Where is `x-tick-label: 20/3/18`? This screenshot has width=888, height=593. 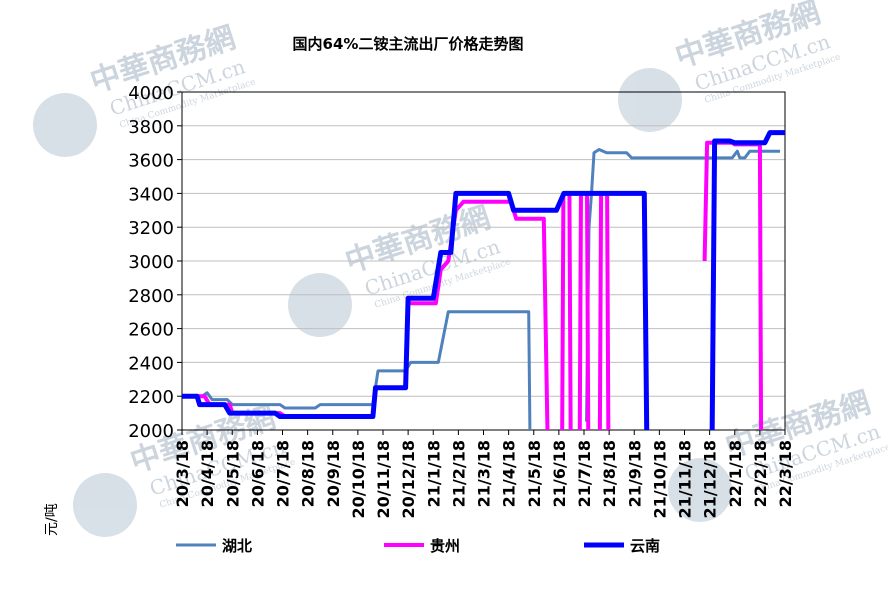
x-tick-label: 20/3/18 is located at coordinates (182, 473).